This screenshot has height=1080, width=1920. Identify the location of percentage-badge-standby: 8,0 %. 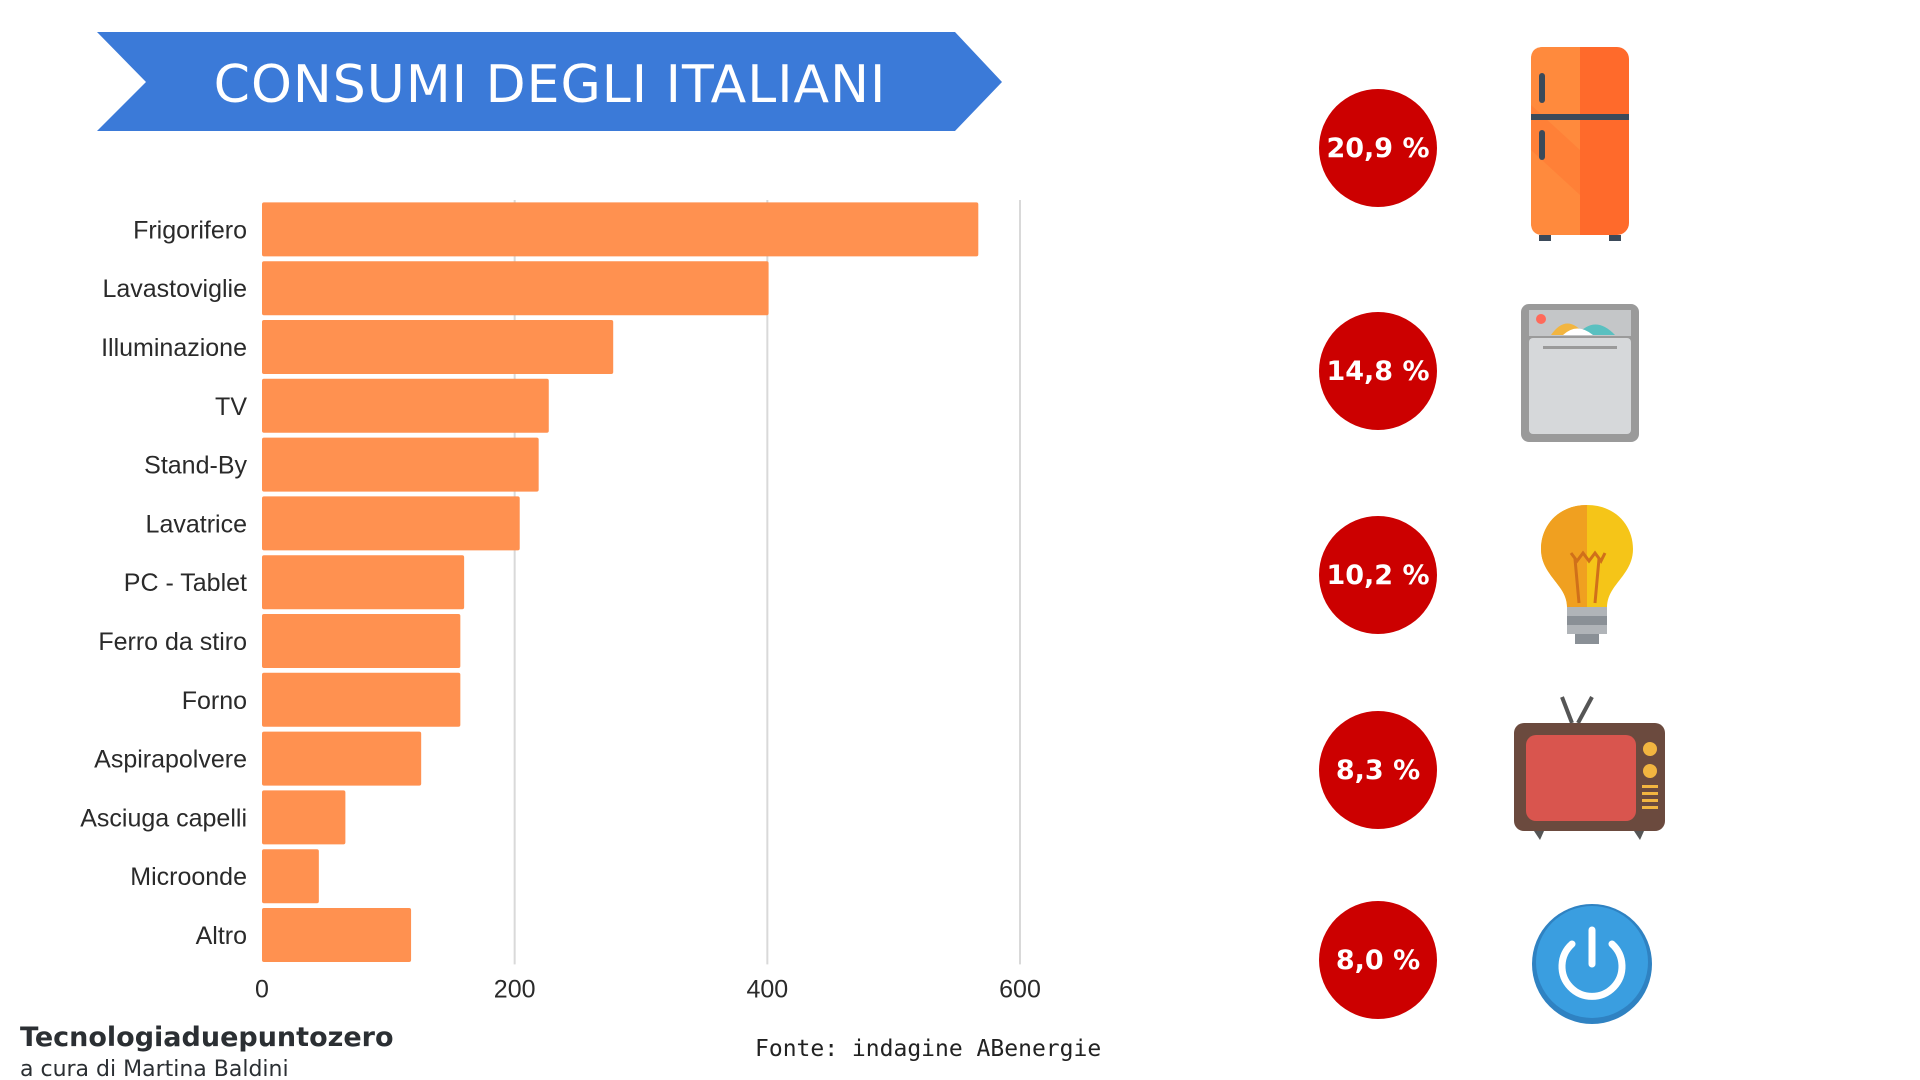
(1378, 960).